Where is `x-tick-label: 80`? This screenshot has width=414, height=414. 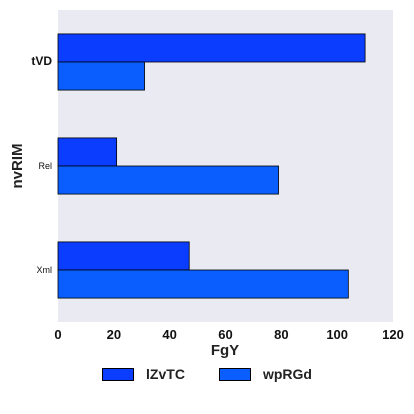
x-tick-label: 80 is located at coordinates (281, 334).